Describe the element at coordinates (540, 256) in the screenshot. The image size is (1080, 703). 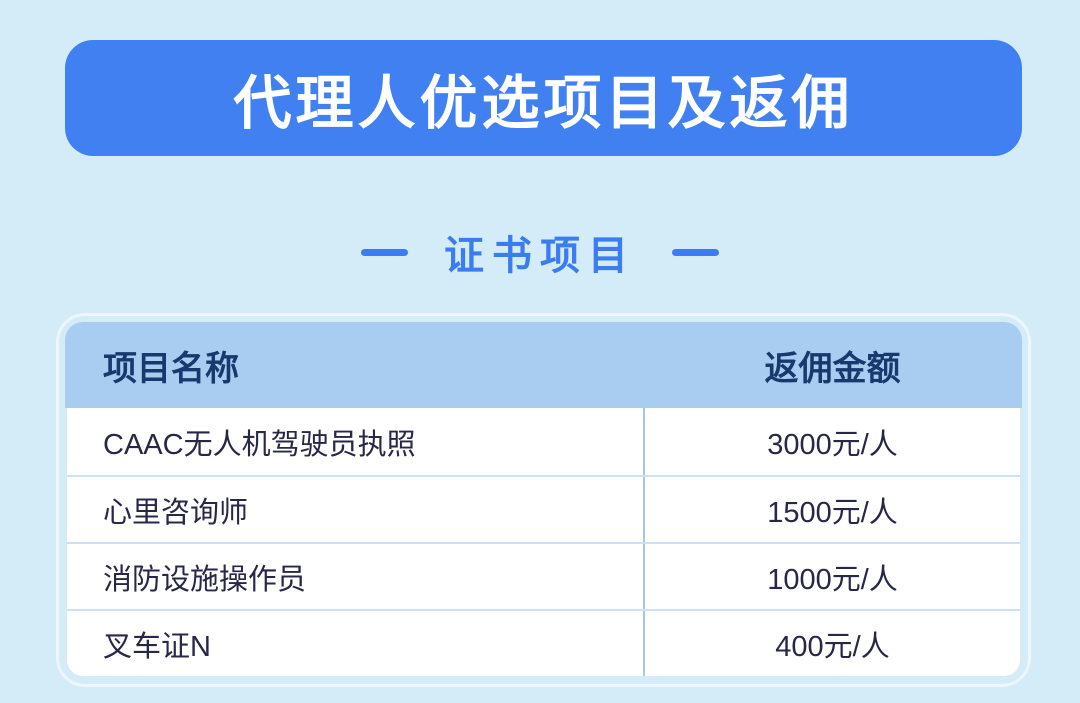
I see `section-title: 证书项目` at that location.